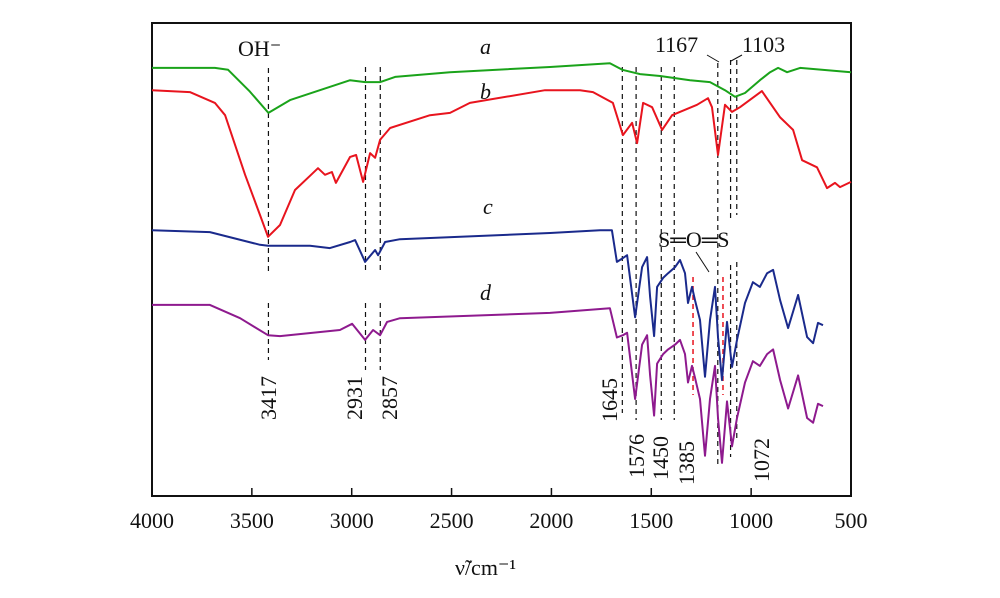 The image size is (1000, 598). Describe the element at coordinates (651, 520) in the screenshot. I see `x-tick-label-1500: 1500` at that location.